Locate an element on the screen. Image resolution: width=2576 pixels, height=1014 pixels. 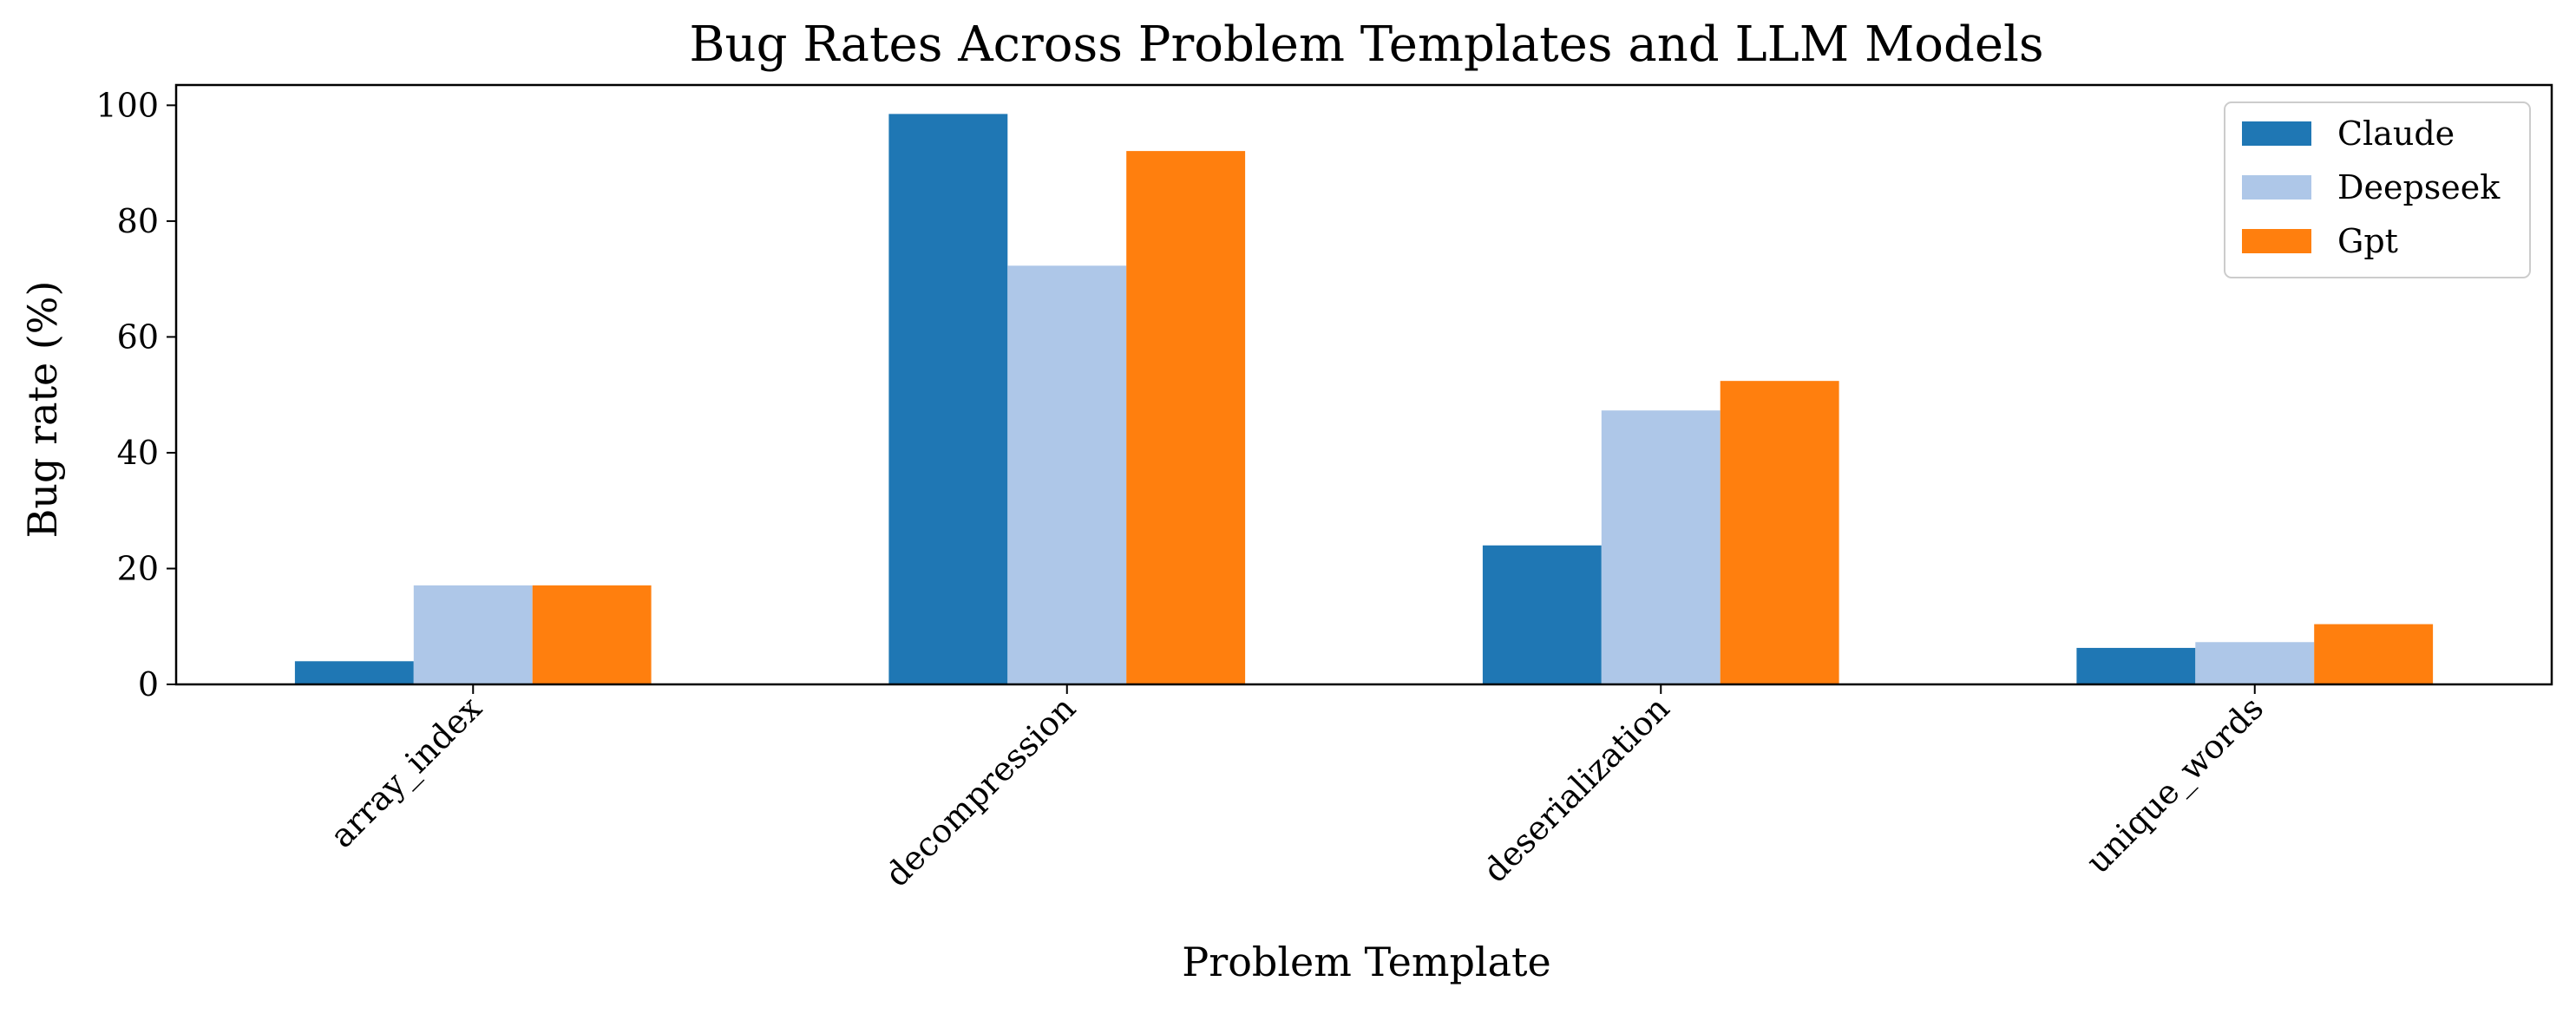
y-tick-label: 80 is located at coordinates (138, 221).